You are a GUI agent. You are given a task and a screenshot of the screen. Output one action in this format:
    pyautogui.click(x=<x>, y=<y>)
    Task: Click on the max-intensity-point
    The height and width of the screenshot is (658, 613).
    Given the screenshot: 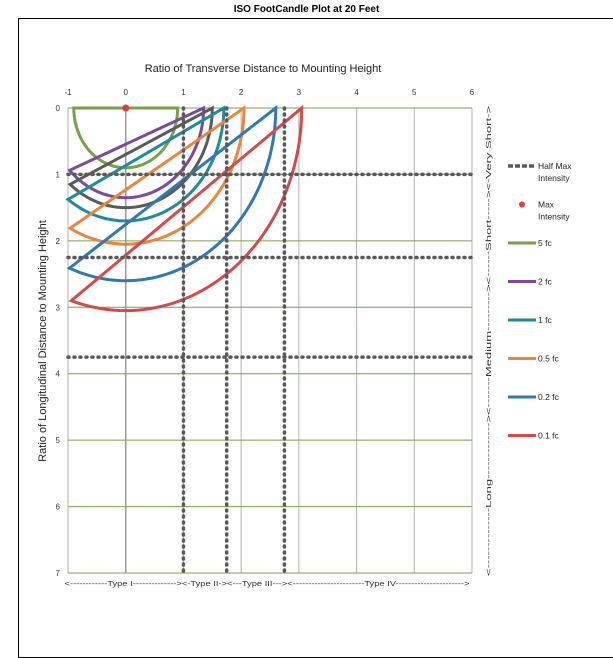 What is the action you would take?
    pyautogui.click(x=126, y=108)
    